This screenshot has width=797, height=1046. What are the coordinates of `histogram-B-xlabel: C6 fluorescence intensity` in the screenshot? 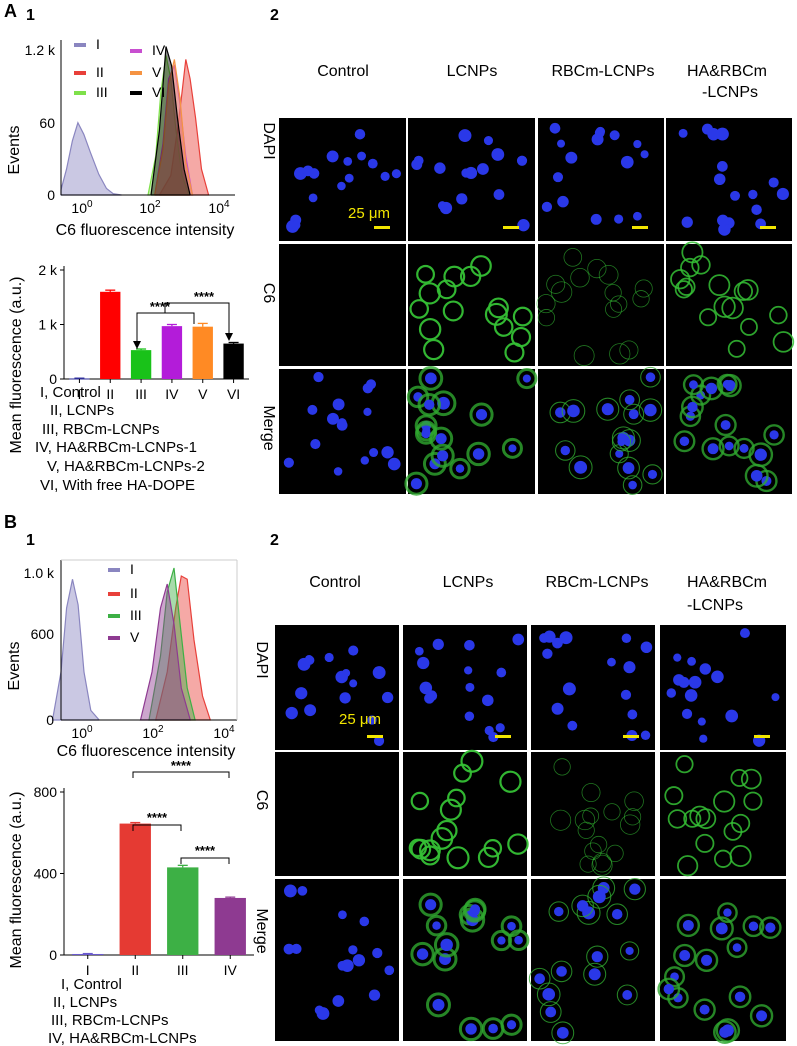 It's located at (146, 751).